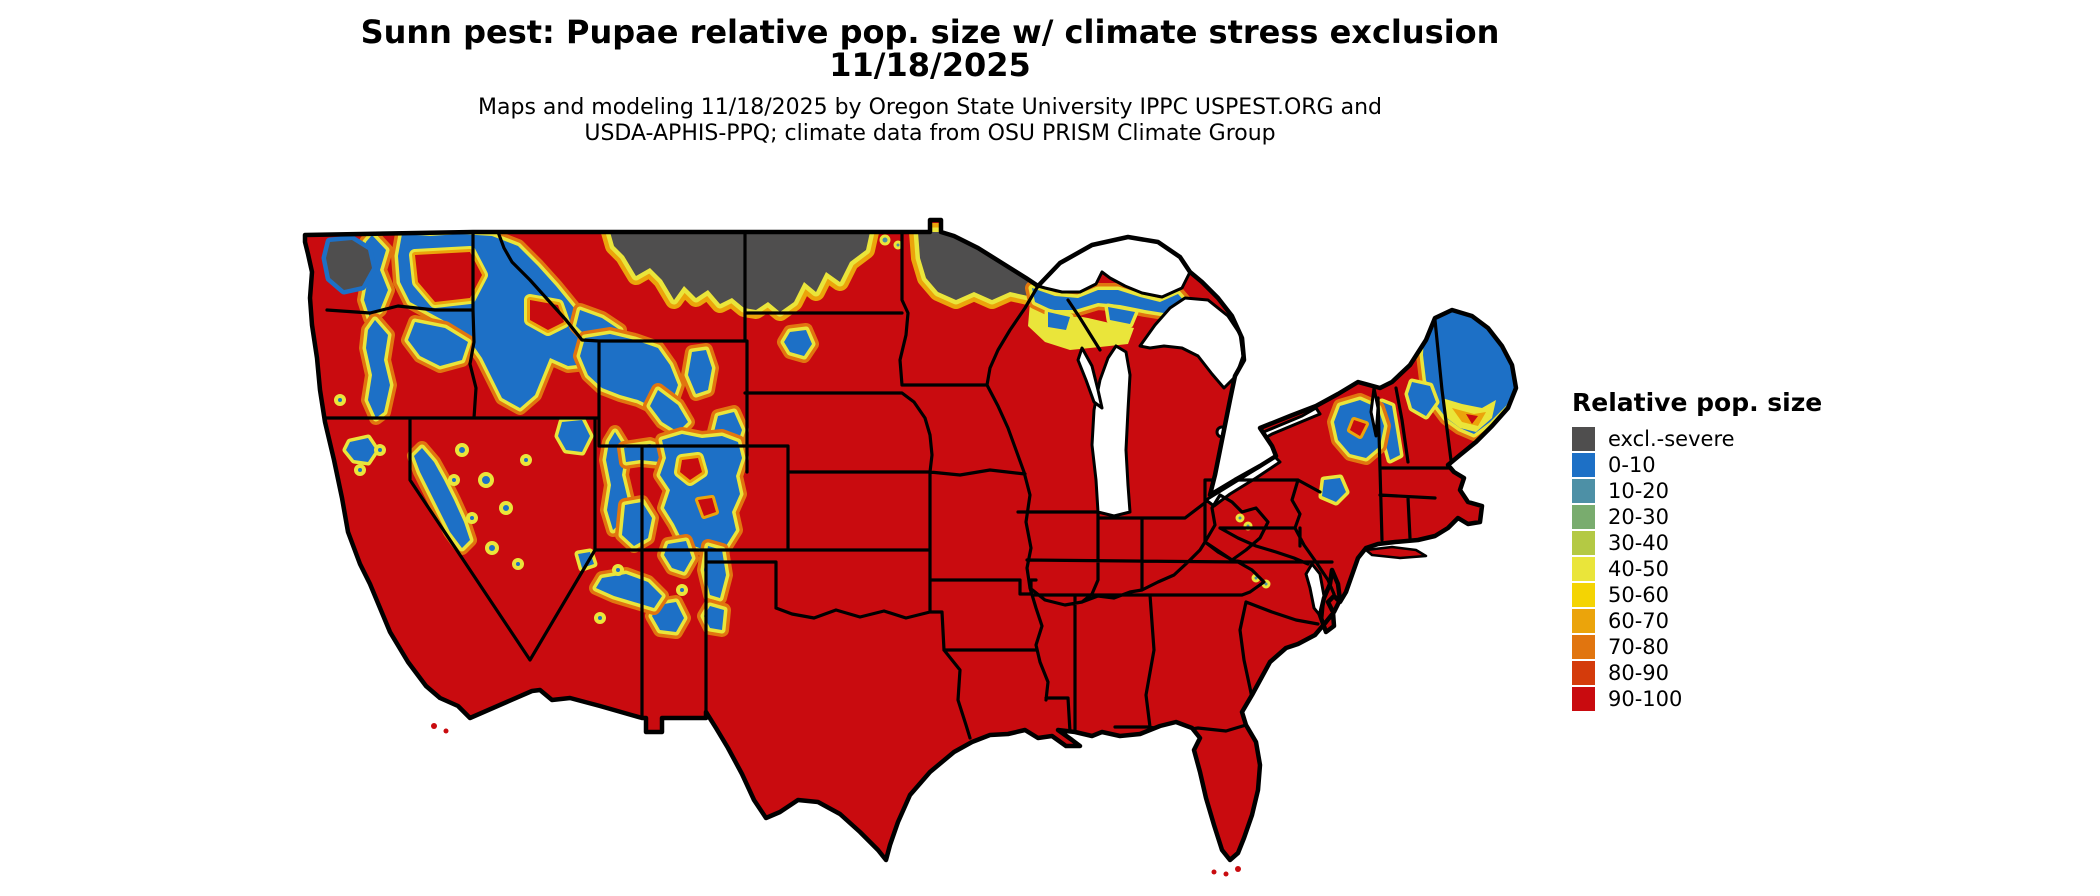 The image size is (2100, 896). Describe the element at coordinates (1111, 431) in the screenshot. I see `lake-michigan` at that location.